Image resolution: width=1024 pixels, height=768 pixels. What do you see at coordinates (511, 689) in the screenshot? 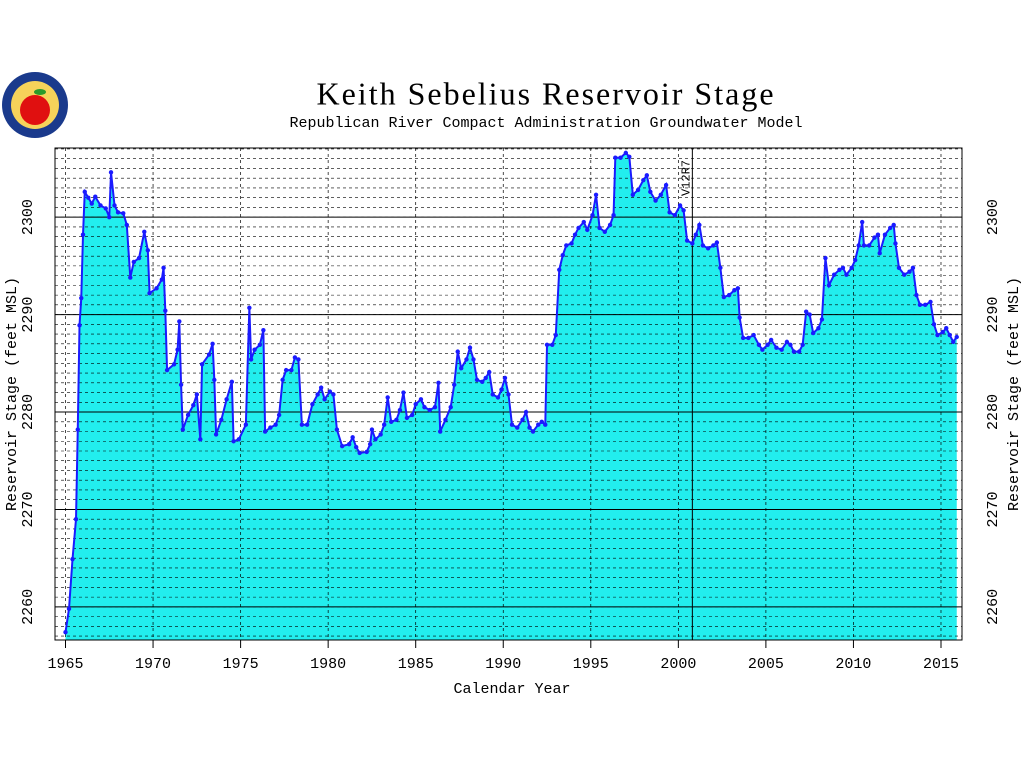
I see `x-axis-label: Calendar Year` at bounding box center [511, 689].